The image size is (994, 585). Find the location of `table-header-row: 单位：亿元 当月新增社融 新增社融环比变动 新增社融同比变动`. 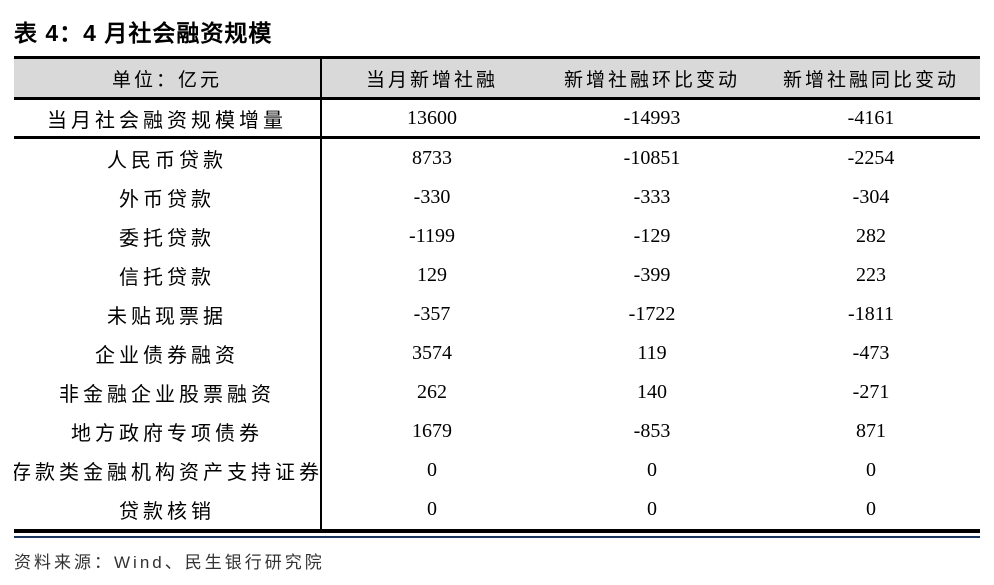

table-header-row: 单位：亿元 当月新增社融 新增社融环比变动 新增社融同比变动 is located at coordinates (497, 79).